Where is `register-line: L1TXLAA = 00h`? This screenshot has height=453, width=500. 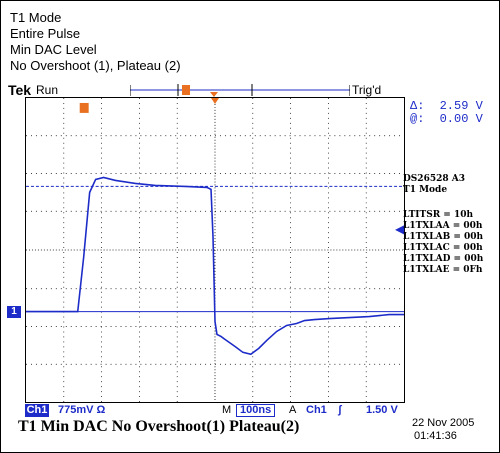 register-line: L1TXLAA = 00h is located at coordinates (443, 226).